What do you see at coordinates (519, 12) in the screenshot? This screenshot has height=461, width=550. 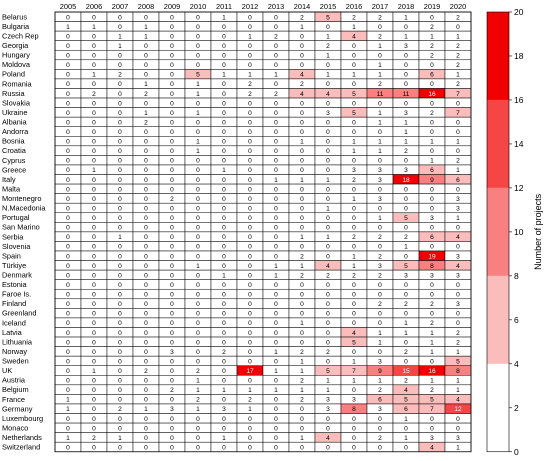 I see `colorbar-tick-label: 20` at bounding box center [519, 12].